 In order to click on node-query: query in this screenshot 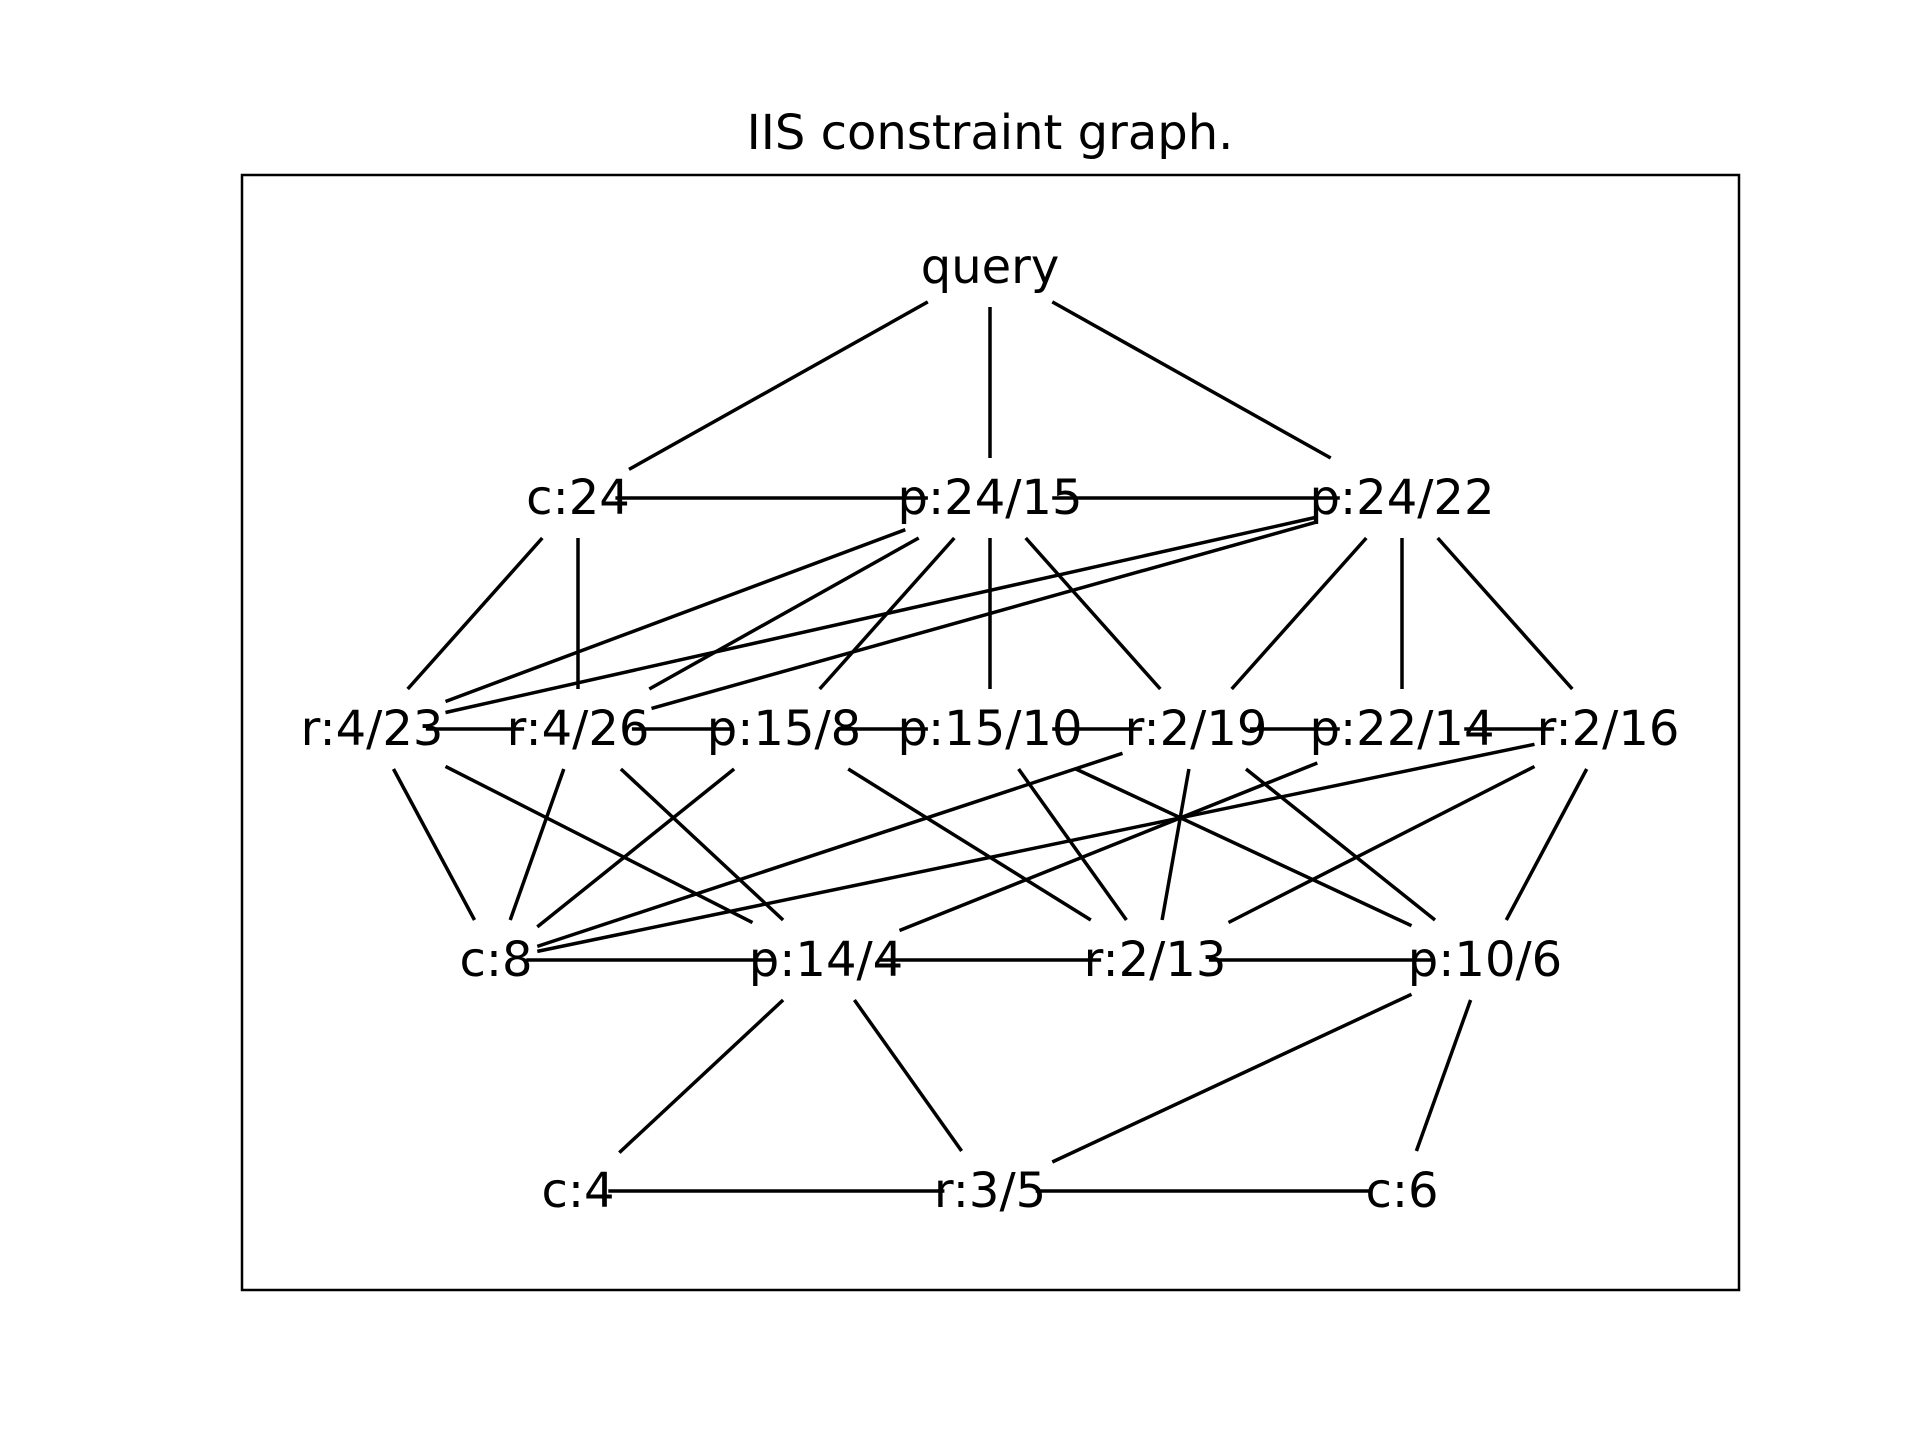, I will do `click(990, 267)`.